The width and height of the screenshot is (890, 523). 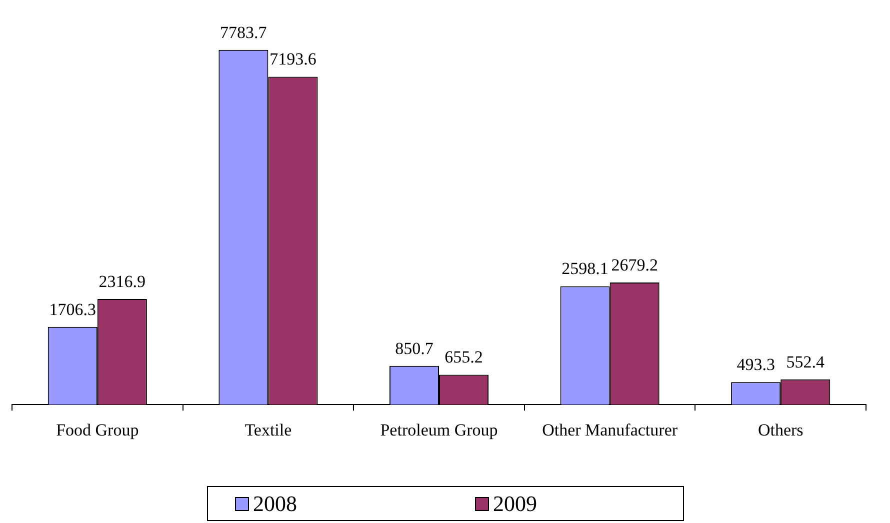 What do you see at coordinates (414, 348) in the screenshot?
I see `data-label: 850.7` at bounding box center [414, 348].